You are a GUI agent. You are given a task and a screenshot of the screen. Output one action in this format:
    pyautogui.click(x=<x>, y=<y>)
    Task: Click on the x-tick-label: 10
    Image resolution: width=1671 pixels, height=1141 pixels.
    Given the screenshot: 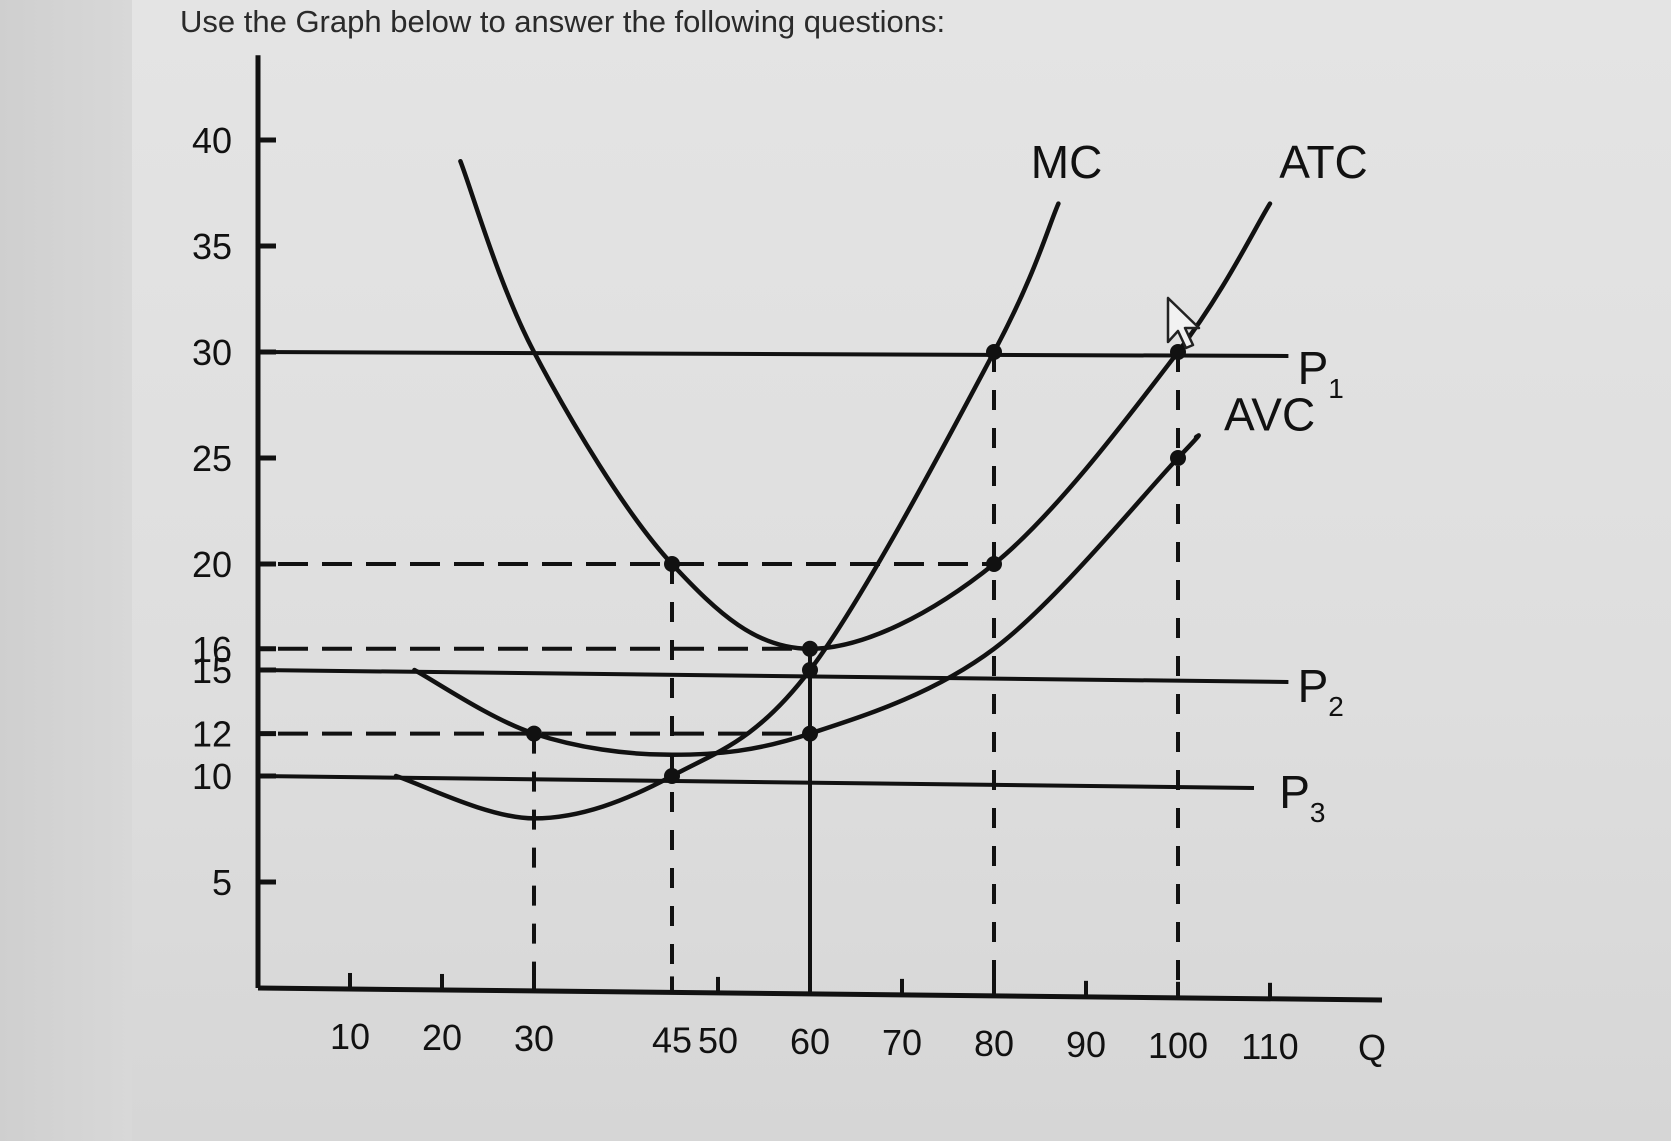 What is the action you would take?
    pyautogui.click(x=350, y=1036)
    